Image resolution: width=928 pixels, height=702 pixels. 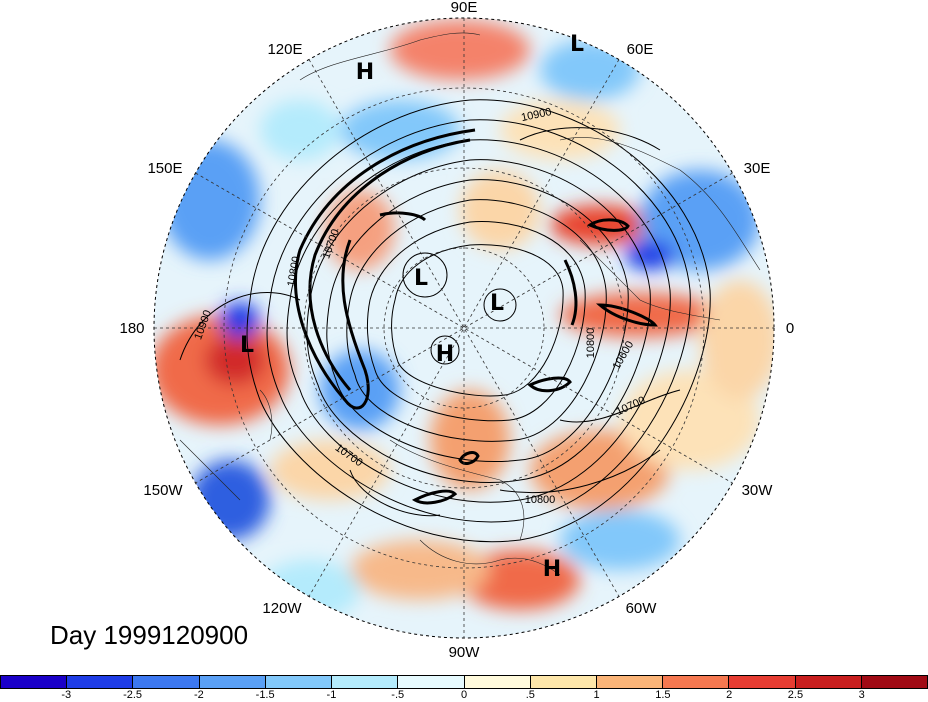 What do you see at coordinates (284, 49) in the screenshot?
I see `lon-label-120e: 120E` at bounding box center [284, 49].